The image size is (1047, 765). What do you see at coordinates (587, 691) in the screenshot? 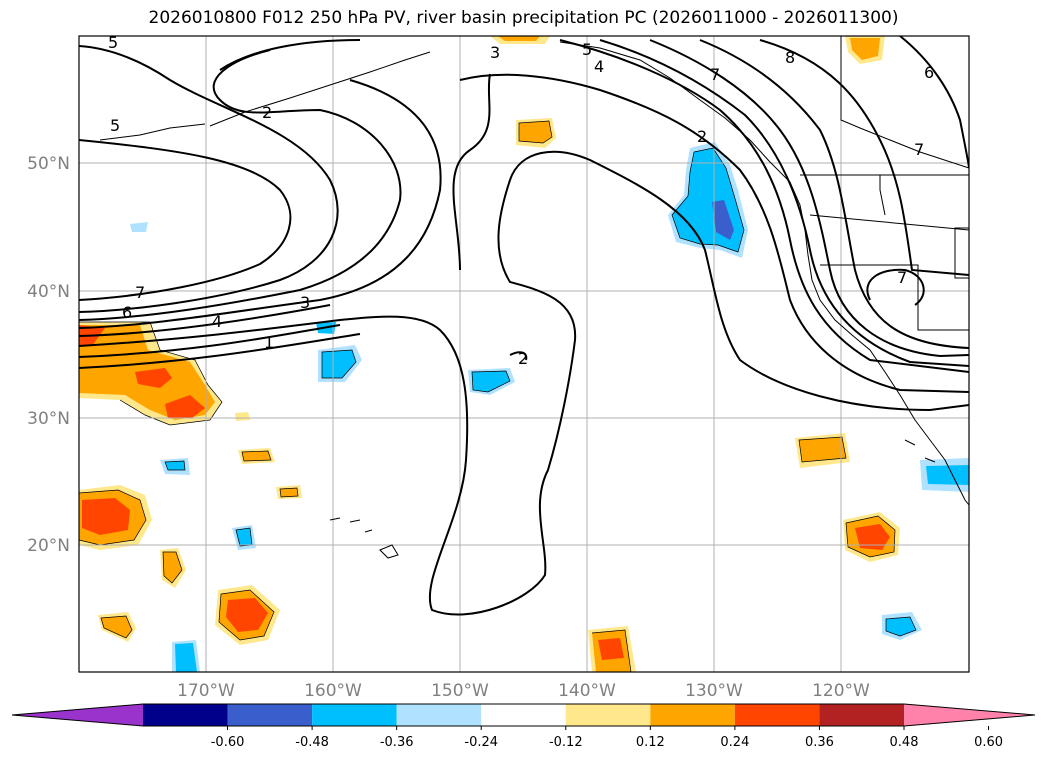
I see `lon-label: 140°W` at bounding box center [587, 691].